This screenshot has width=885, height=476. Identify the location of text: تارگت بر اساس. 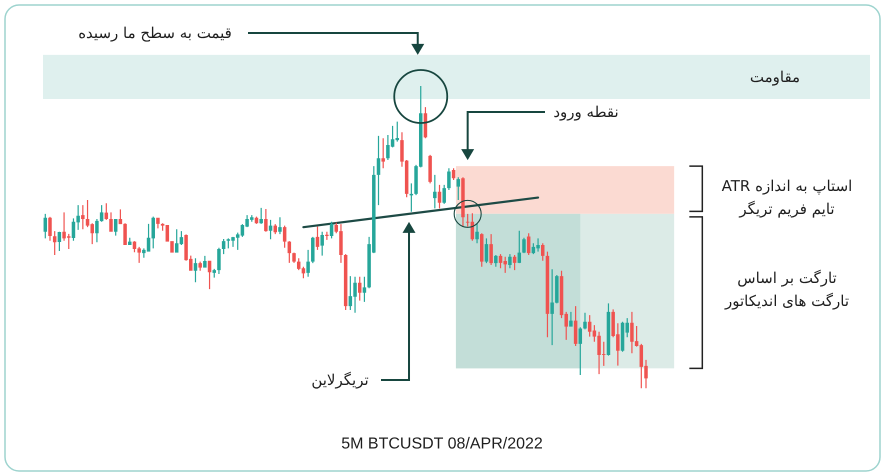
(787, 278).